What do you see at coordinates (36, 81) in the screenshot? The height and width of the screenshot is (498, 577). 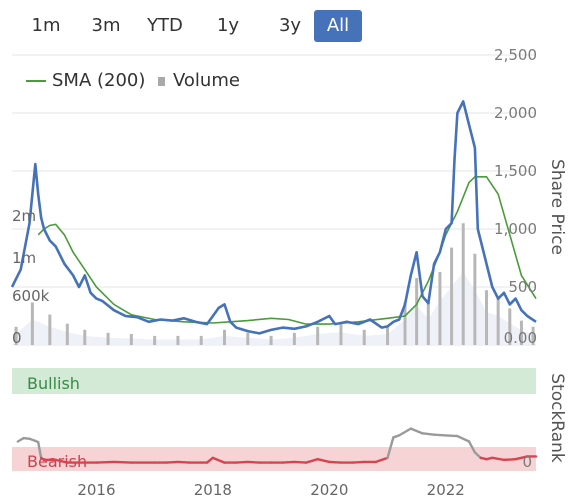 I see `sma-line-icon` at bounding box center [36, 81].